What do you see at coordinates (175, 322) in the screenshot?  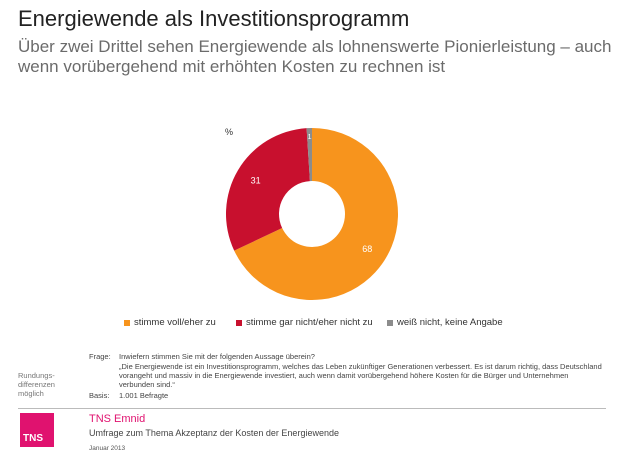 I see `legend-label-agree: stimme voll/eher zu` at bounding box center [175, 322].